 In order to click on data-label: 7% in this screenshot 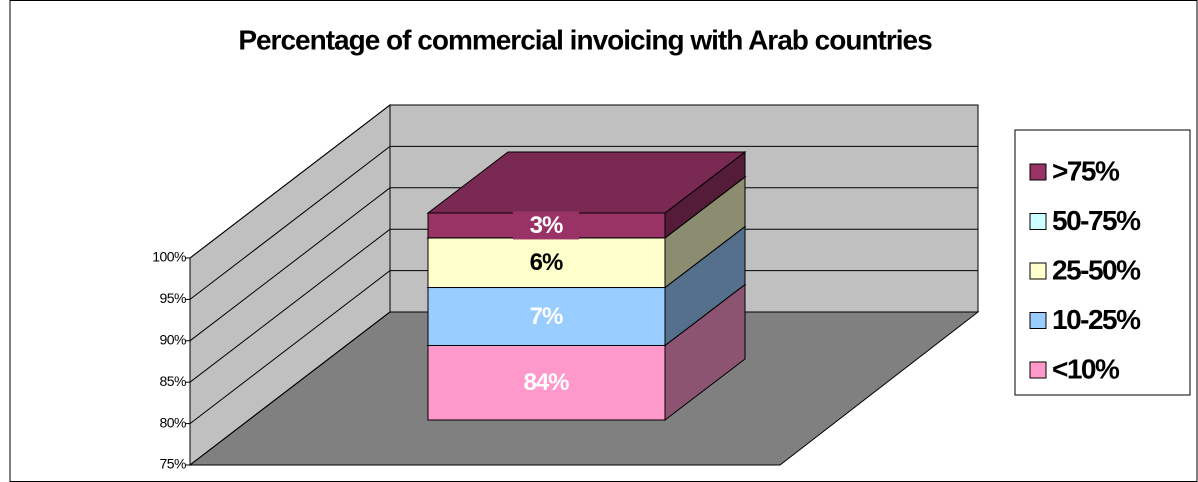, I will do `click(546, 316)`.